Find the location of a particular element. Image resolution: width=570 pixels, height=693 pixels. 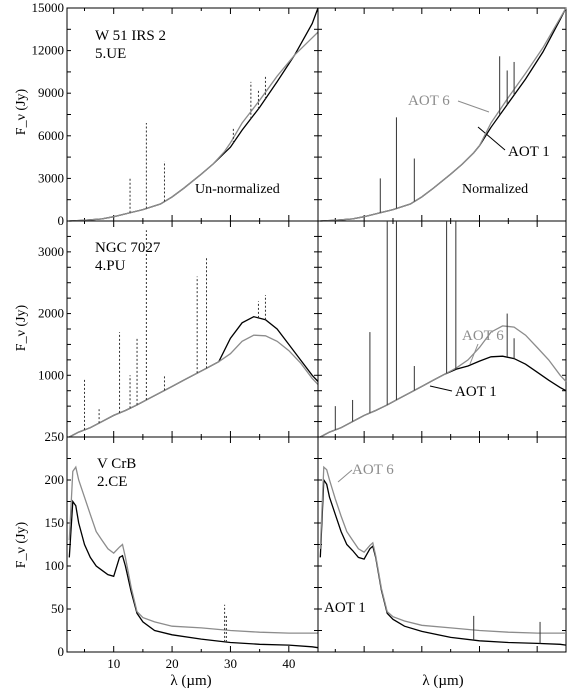

x-tick-label: 40 is located at coordinates (288, 663).